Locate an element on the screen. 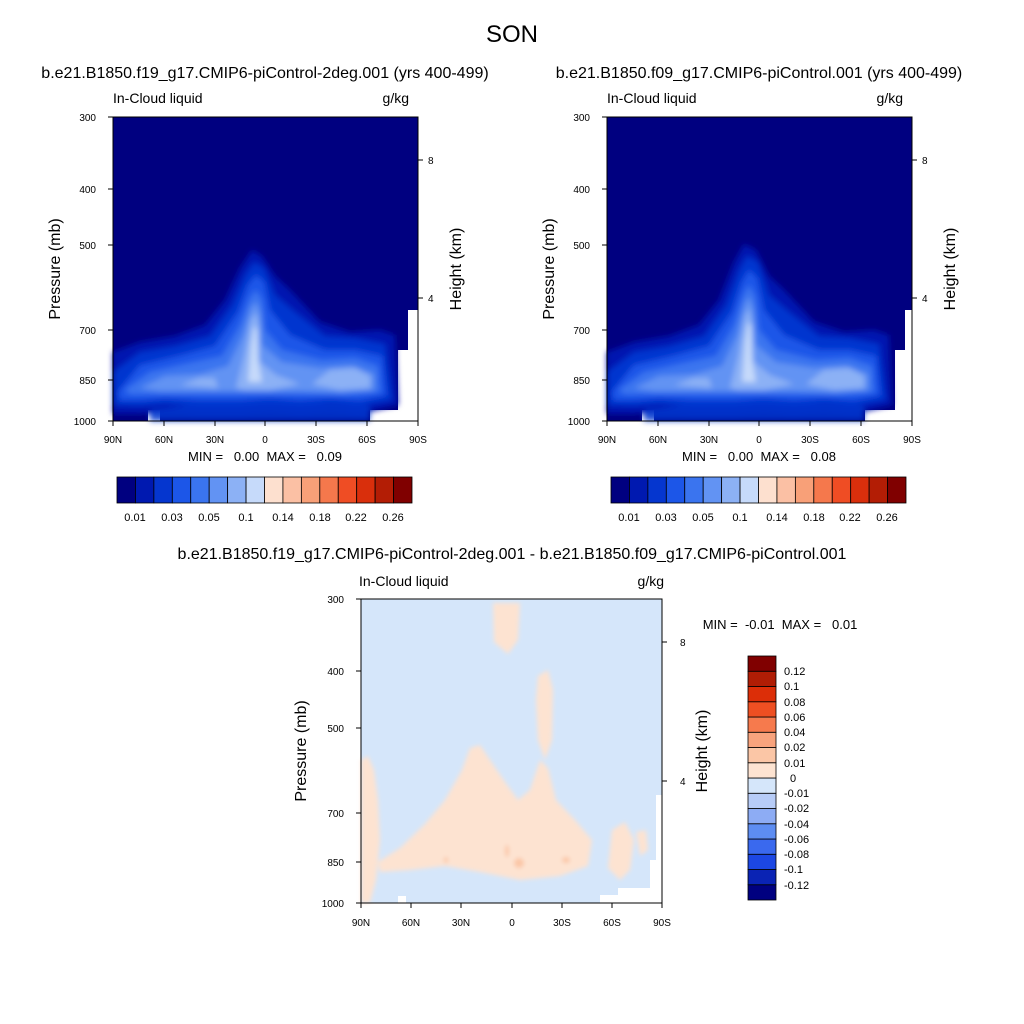  panel-right-colorbar is located at coordinates (758, 490).